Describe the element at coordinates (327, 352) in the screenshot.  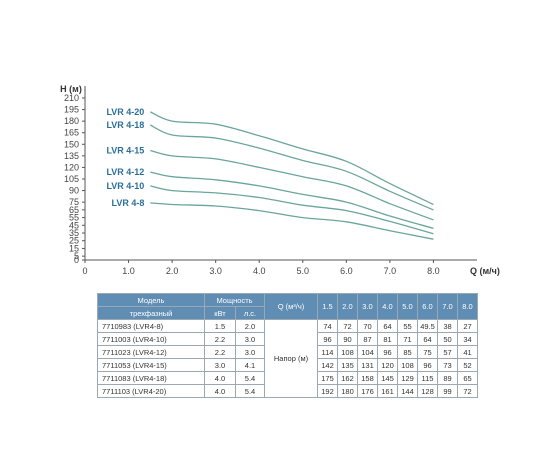
I see `head-cell: 114` at that location.